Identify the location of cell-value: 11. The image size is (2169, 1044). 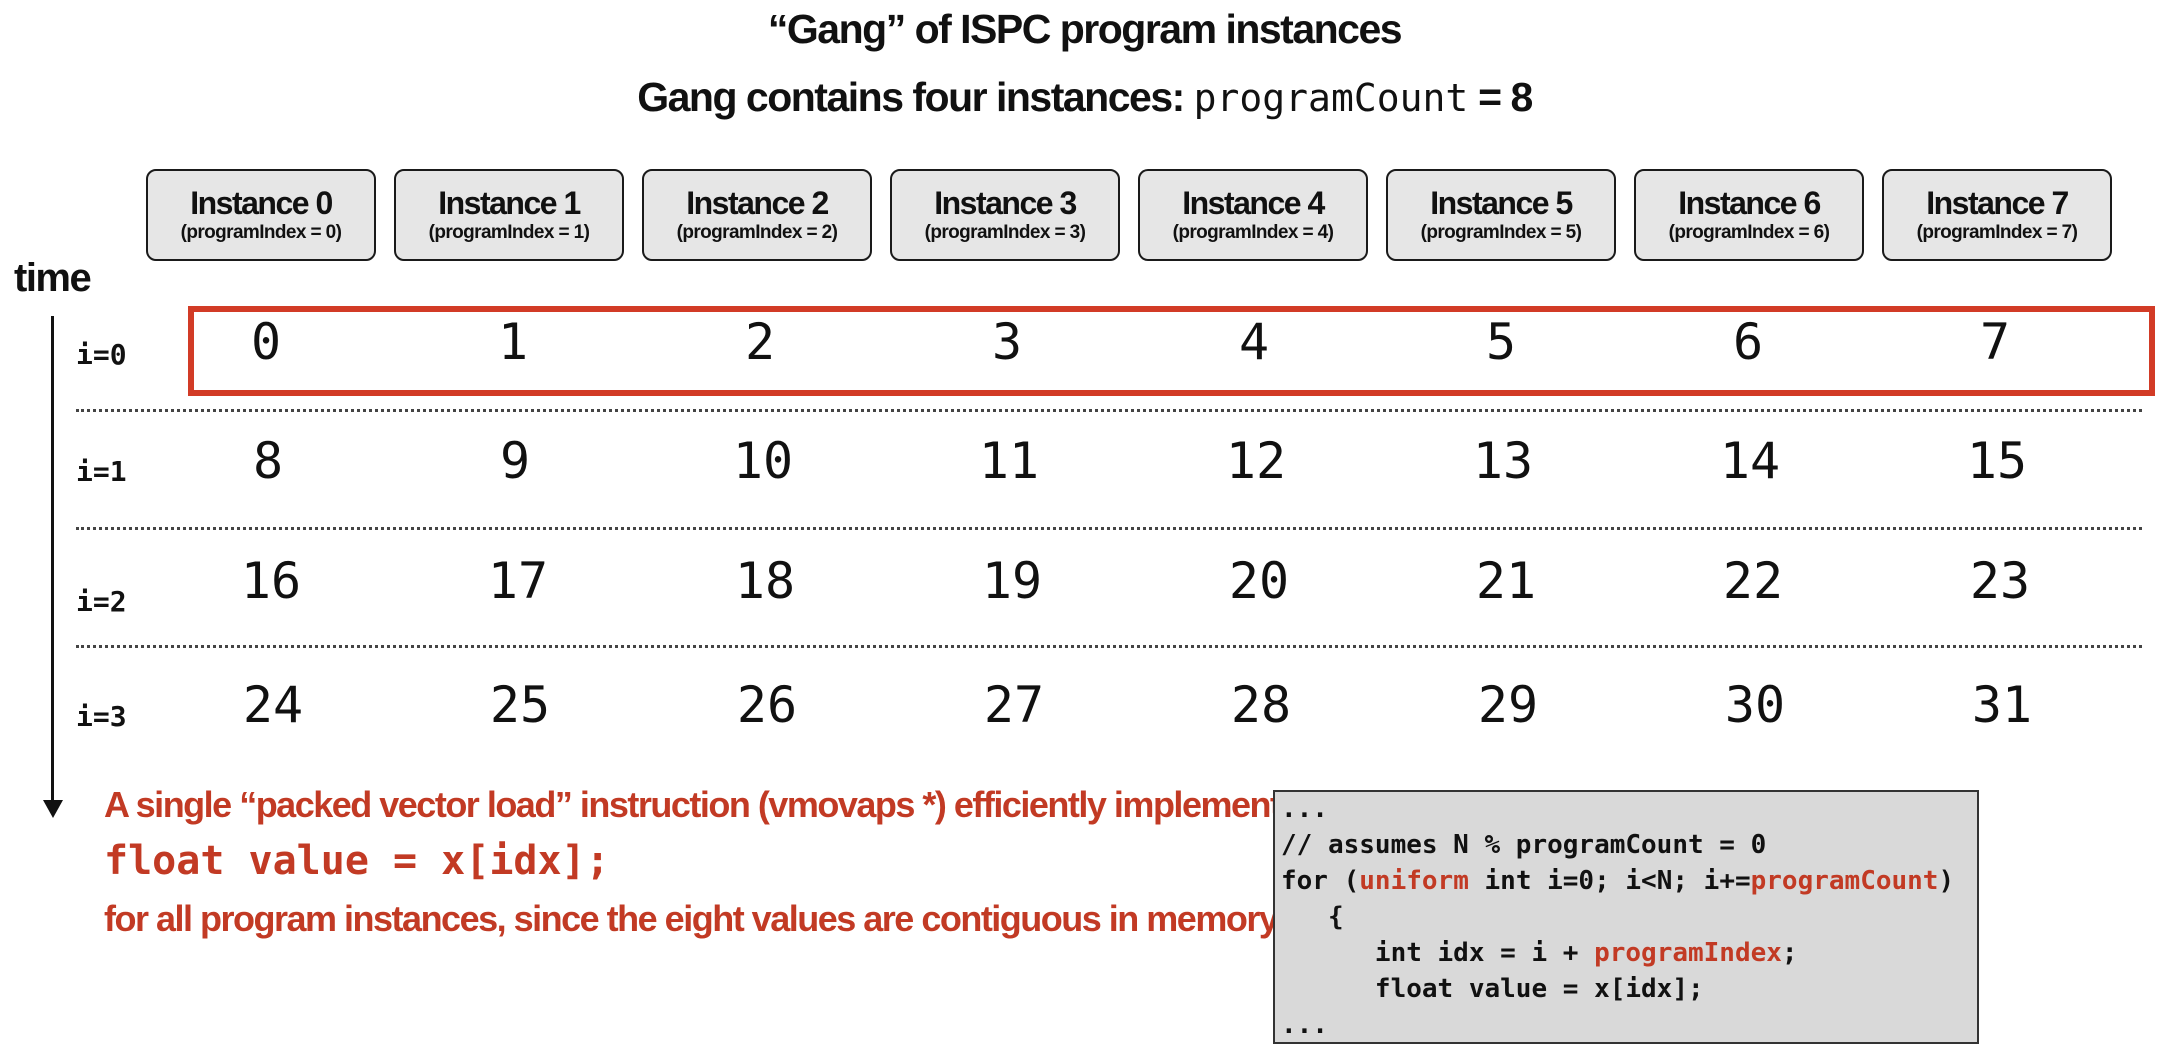
(1009, 461).